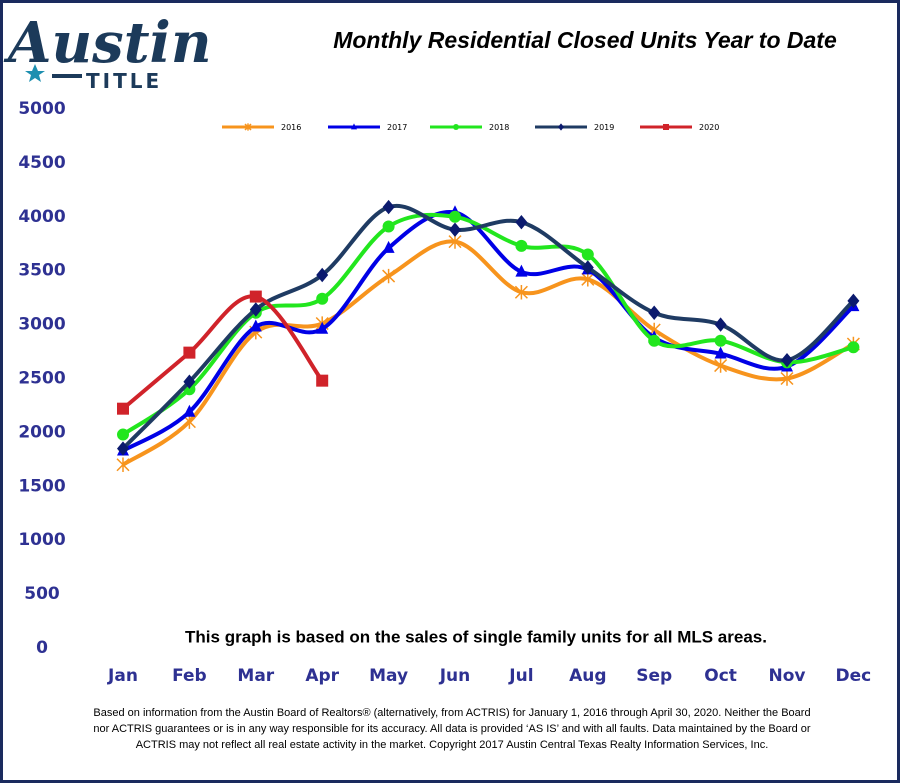 The image size is (900, 783). Describe the element at coordinates (107, 43) in the screenshot. I see `logo-name: Austin` at that location.